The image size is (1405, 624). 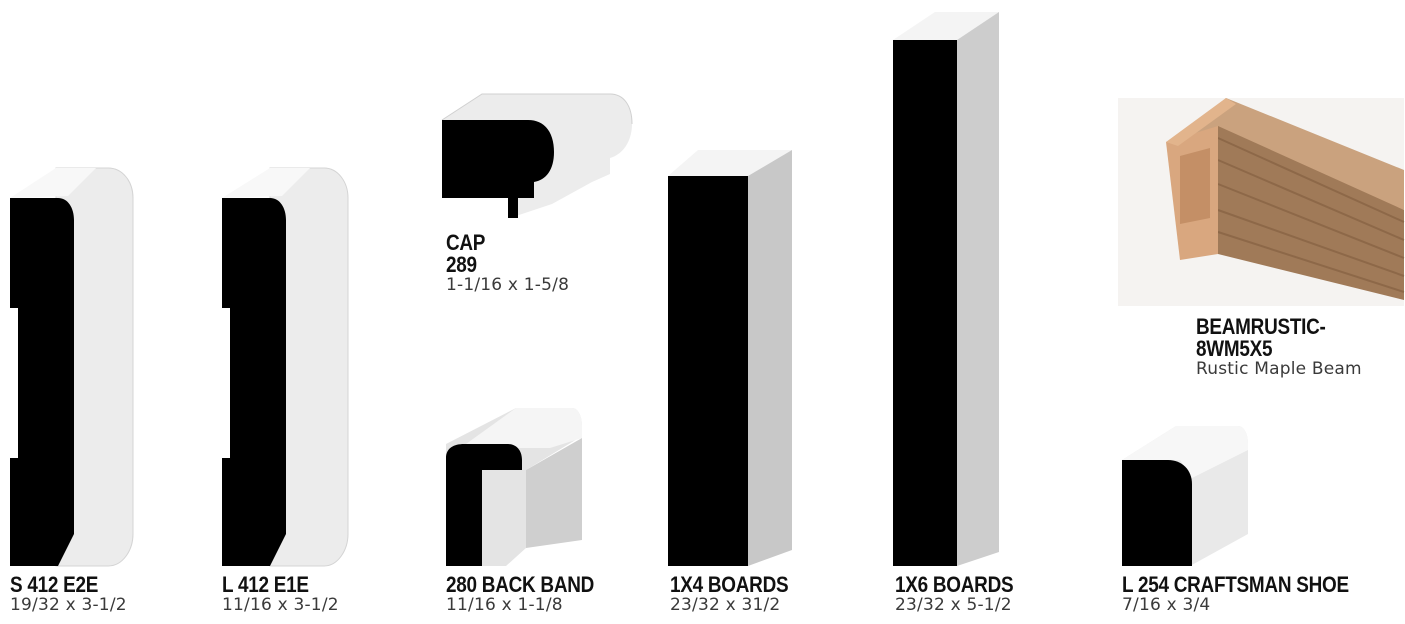 I want to click on product-dimensions: 1-1/16 x 1-5/8, so click(x=508, y=285).